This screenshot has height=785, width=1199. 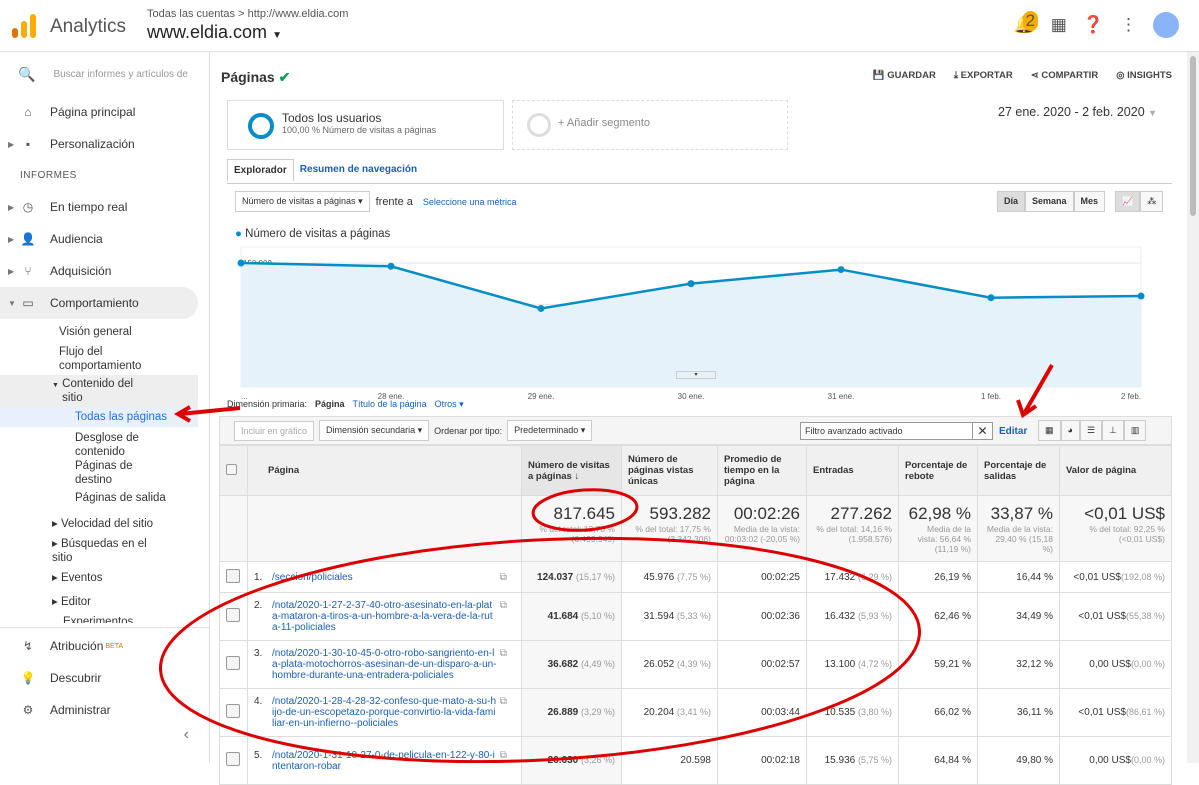 I want to click on value: 41.684, so click(x=563, y=616).